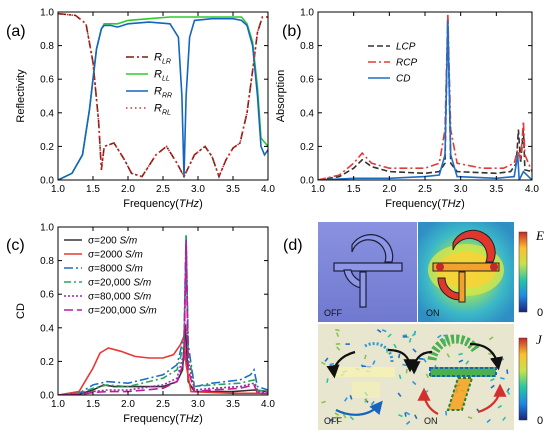  What do you see at coordinates (162, 110) in the screenshot?
I see `legend-label: RRL` at bounding box center [162, 110].